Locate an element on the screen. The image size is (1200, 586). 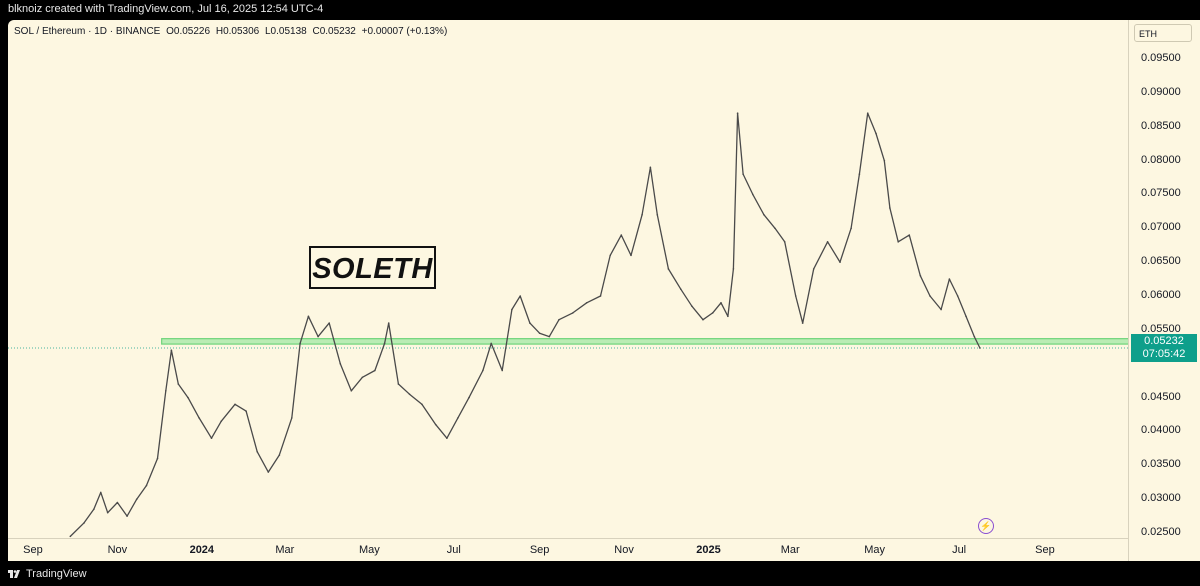
legend-change: +0.00007 (+0.13%) is located at coordinates (404, 31).